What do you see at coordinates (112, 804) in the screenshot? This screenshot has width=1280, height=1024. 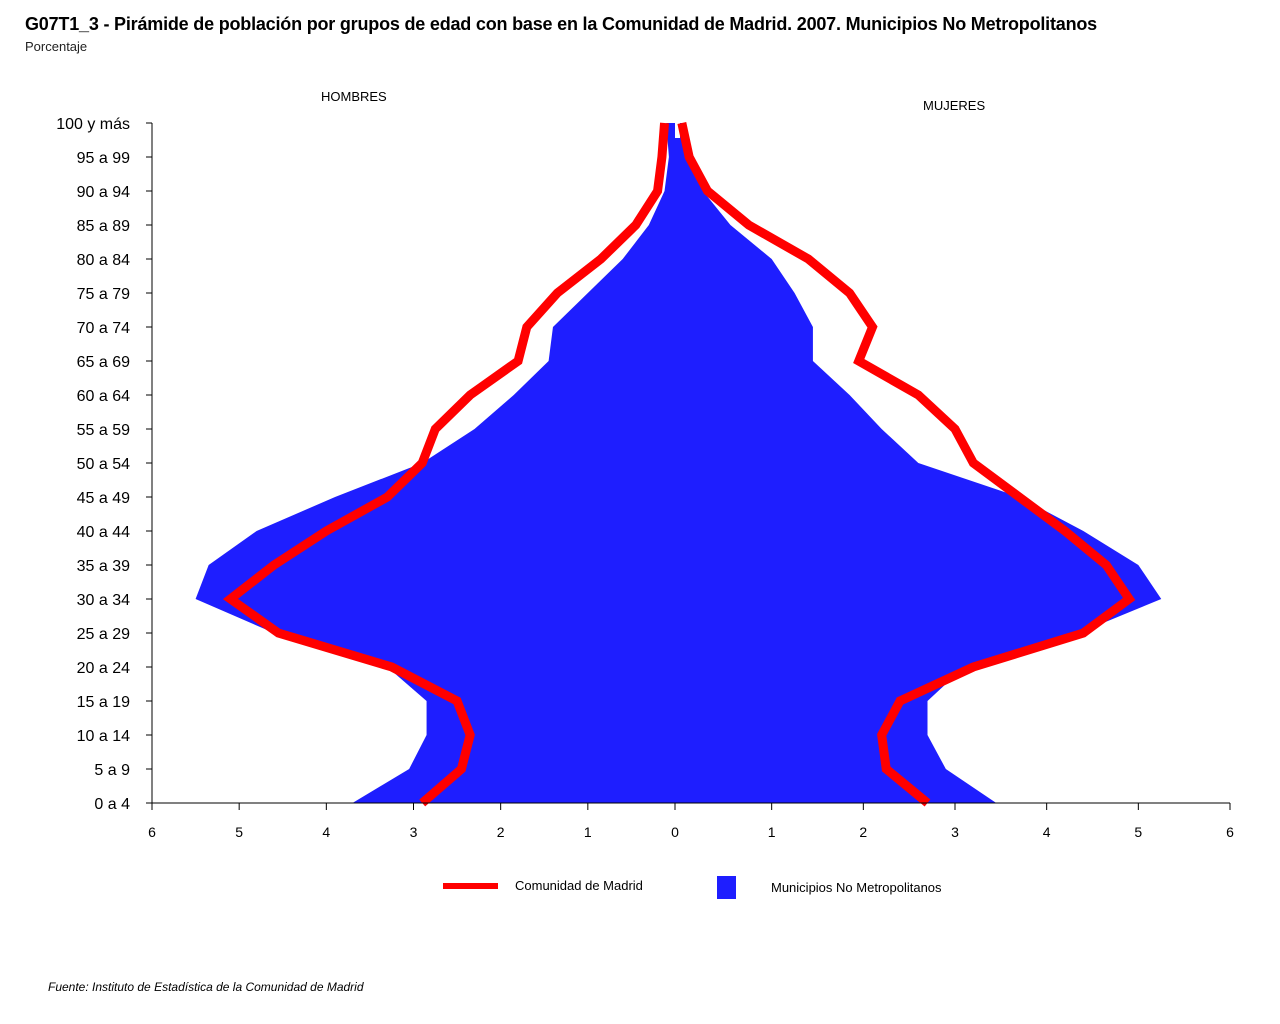 I see `y-tick-label: 0 a 4` at bounding box center [112, 804].